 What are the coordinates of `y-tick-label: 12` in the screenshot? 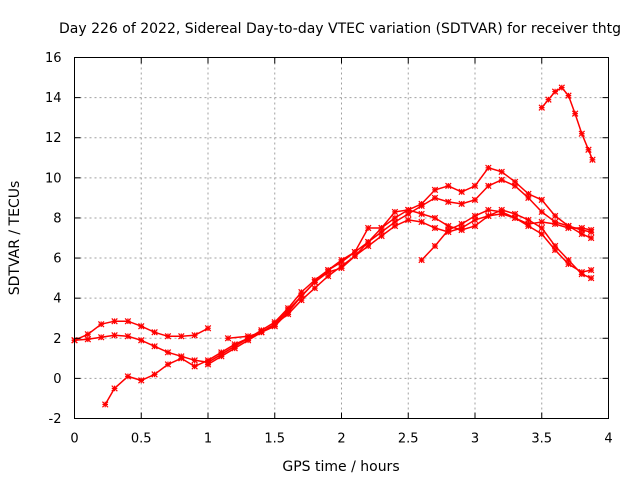 It's located at (53, 138).